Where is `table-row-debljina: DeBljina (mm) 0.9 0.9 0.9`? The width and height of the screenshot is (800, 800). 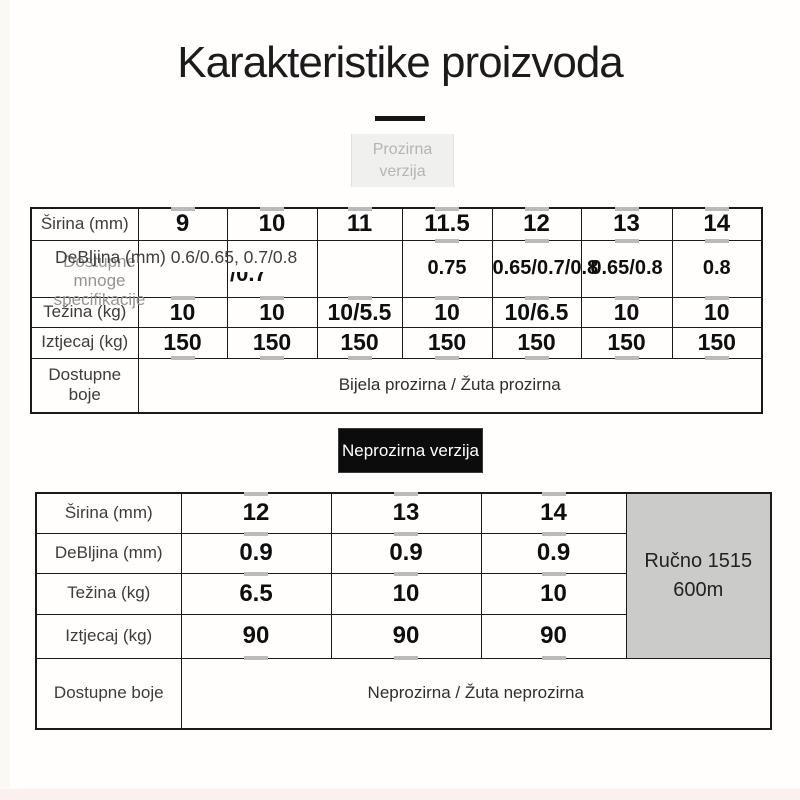
table-row-debljina: DeBljina (mm) 0.9 0.9 0.9 is located at coordinates (403, 553).